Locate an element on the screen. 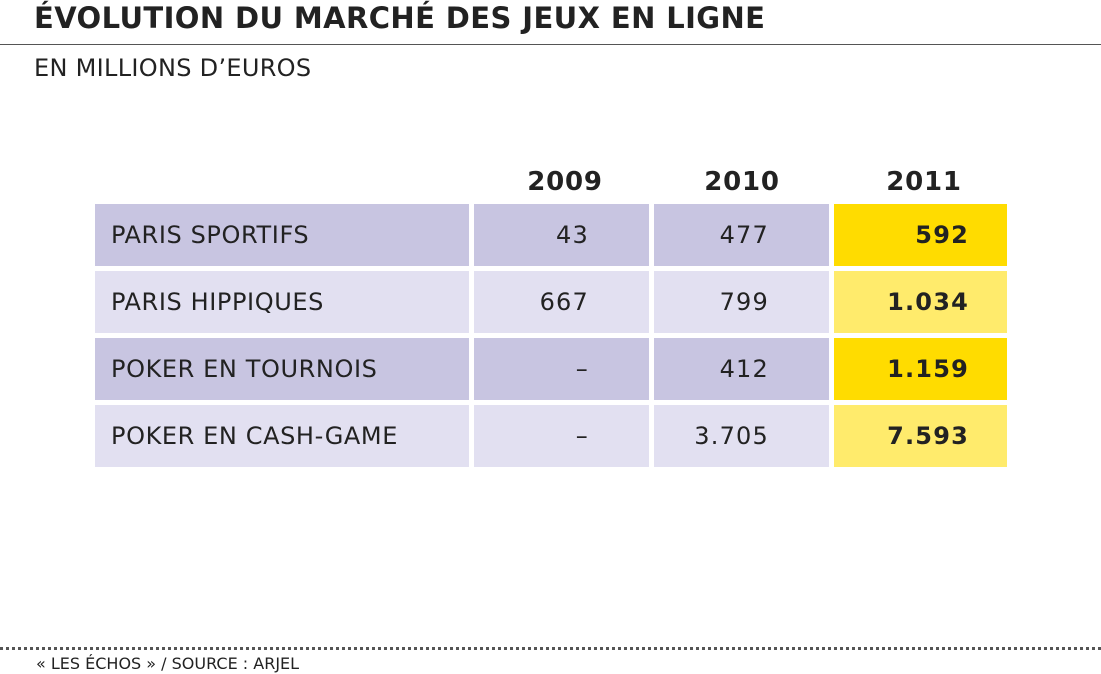 The height and width of the screenshot is (674, 1101). table-cell-2010: 799 is located at coordinates (741, 302).